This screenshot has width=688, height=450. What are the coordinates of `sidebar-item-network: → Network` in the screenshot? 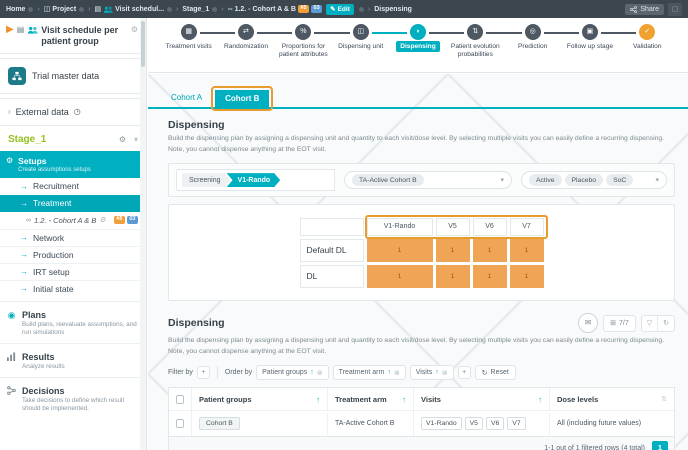 It's located at (73, 237).